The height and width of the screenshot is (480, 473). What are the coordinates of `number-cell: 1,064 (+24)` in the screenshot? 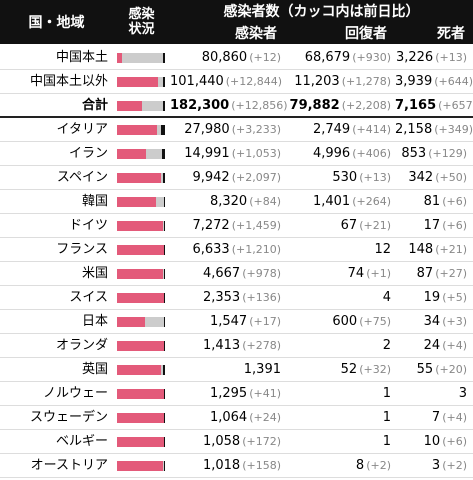 It's located at (225, 418).